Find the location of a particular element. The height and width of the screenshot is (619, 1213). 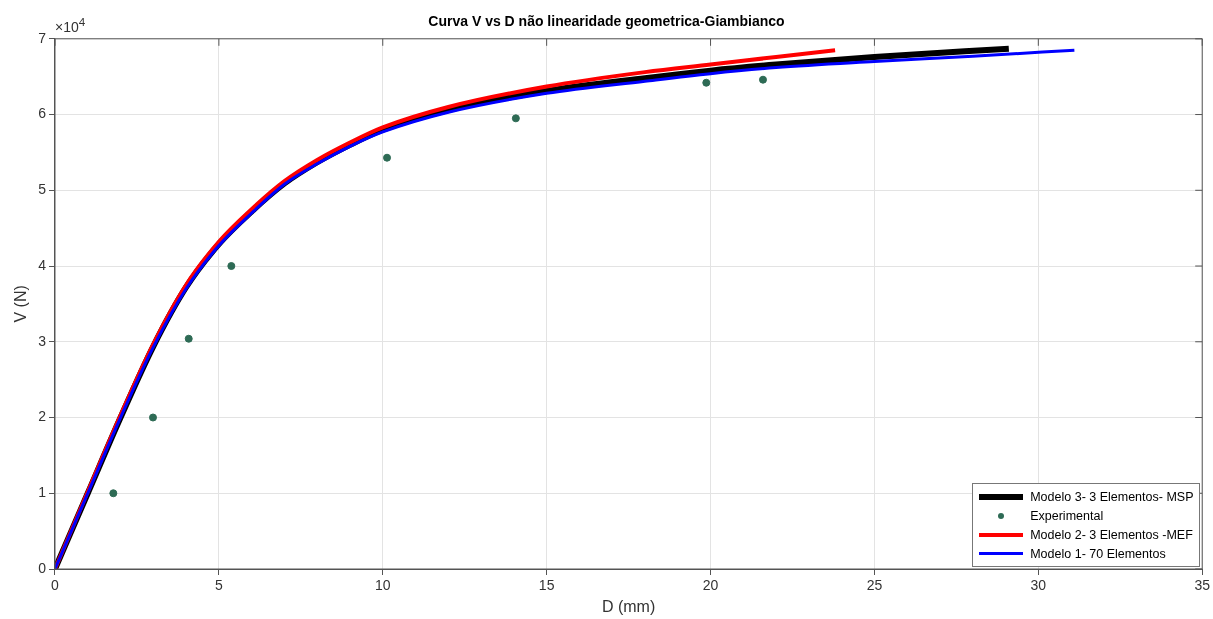

legend-label: Modelo 1- 70 Elementos is located at coordinates (1098, 553).